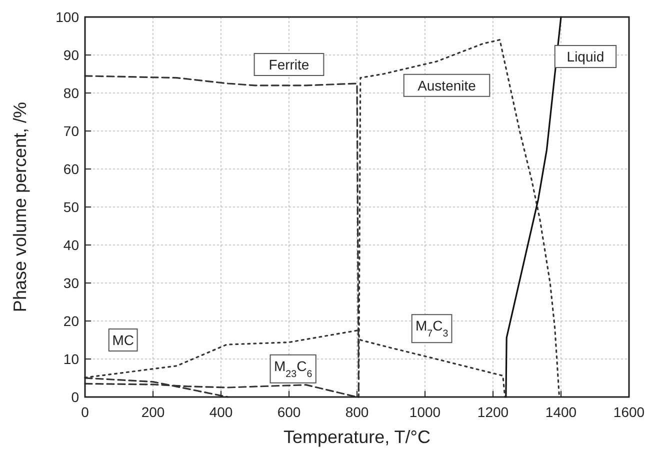  I want to click on x-tick-label: 1200, so click(493, 412).